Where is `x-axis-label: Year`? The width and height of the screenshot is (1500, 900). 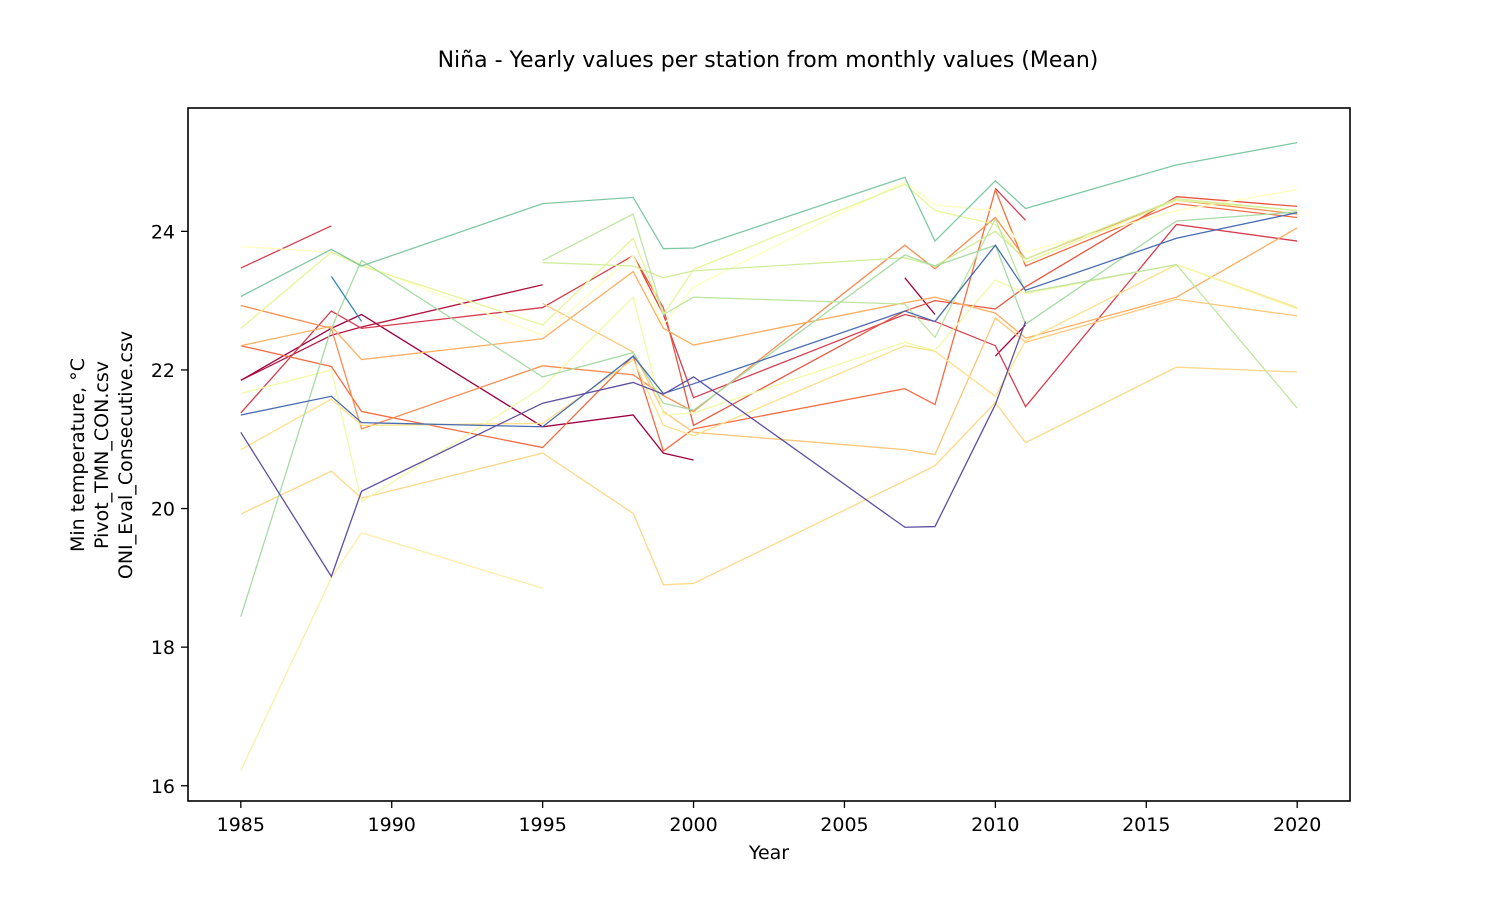 x-axis-label: Year is located at coordinates (768, 853).